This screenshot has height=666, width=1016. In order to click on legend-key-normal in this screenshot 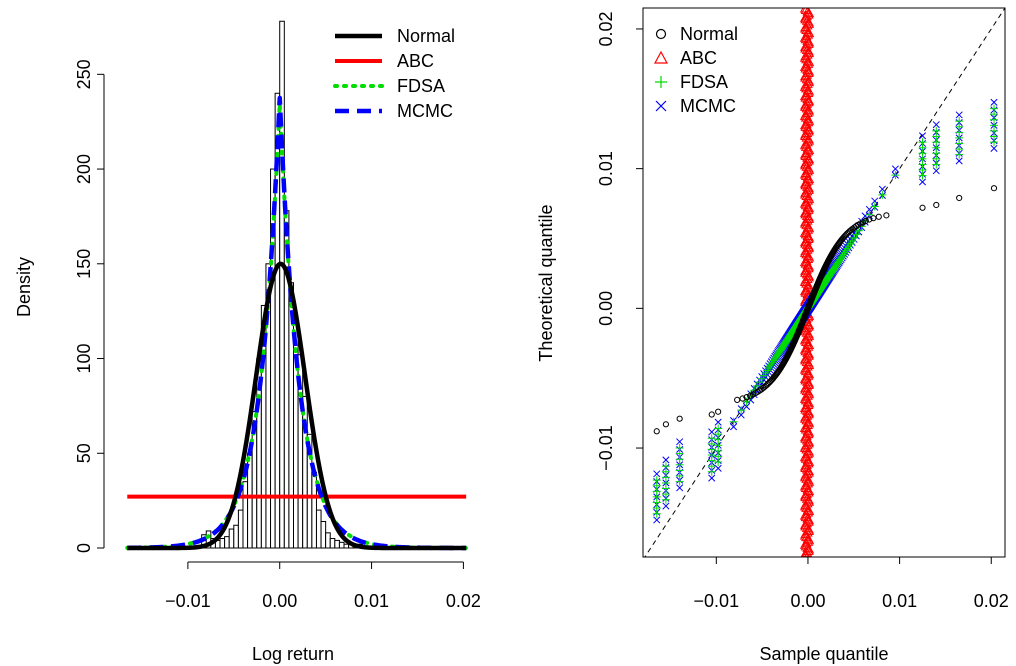, I will do `click(661, 34)`.